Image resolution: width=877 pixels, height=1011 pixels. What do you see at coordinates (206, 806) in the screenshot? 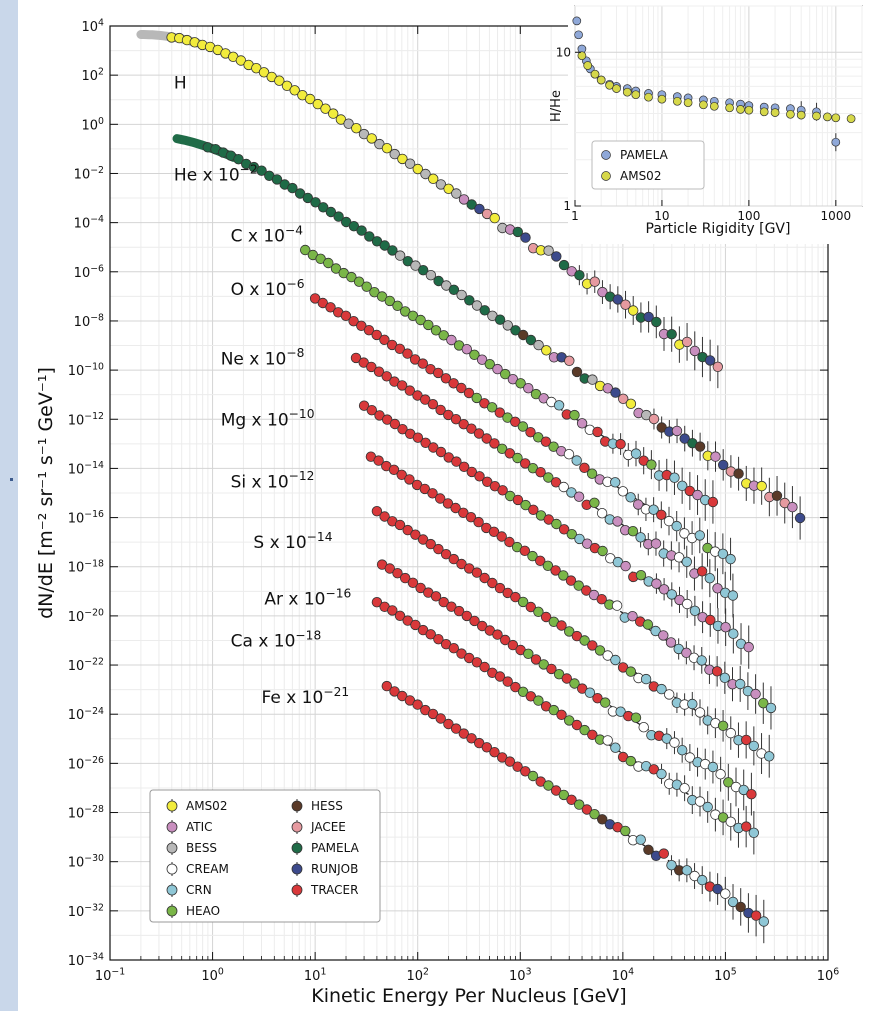
I see `legend-label: AMS02` at bounding box center [206, 806].